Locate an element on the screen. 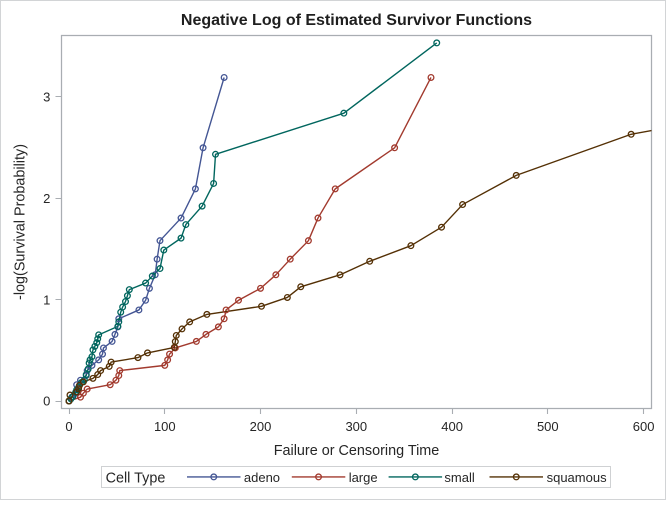  svg-text: 500 is located at coordinates (548, 426).